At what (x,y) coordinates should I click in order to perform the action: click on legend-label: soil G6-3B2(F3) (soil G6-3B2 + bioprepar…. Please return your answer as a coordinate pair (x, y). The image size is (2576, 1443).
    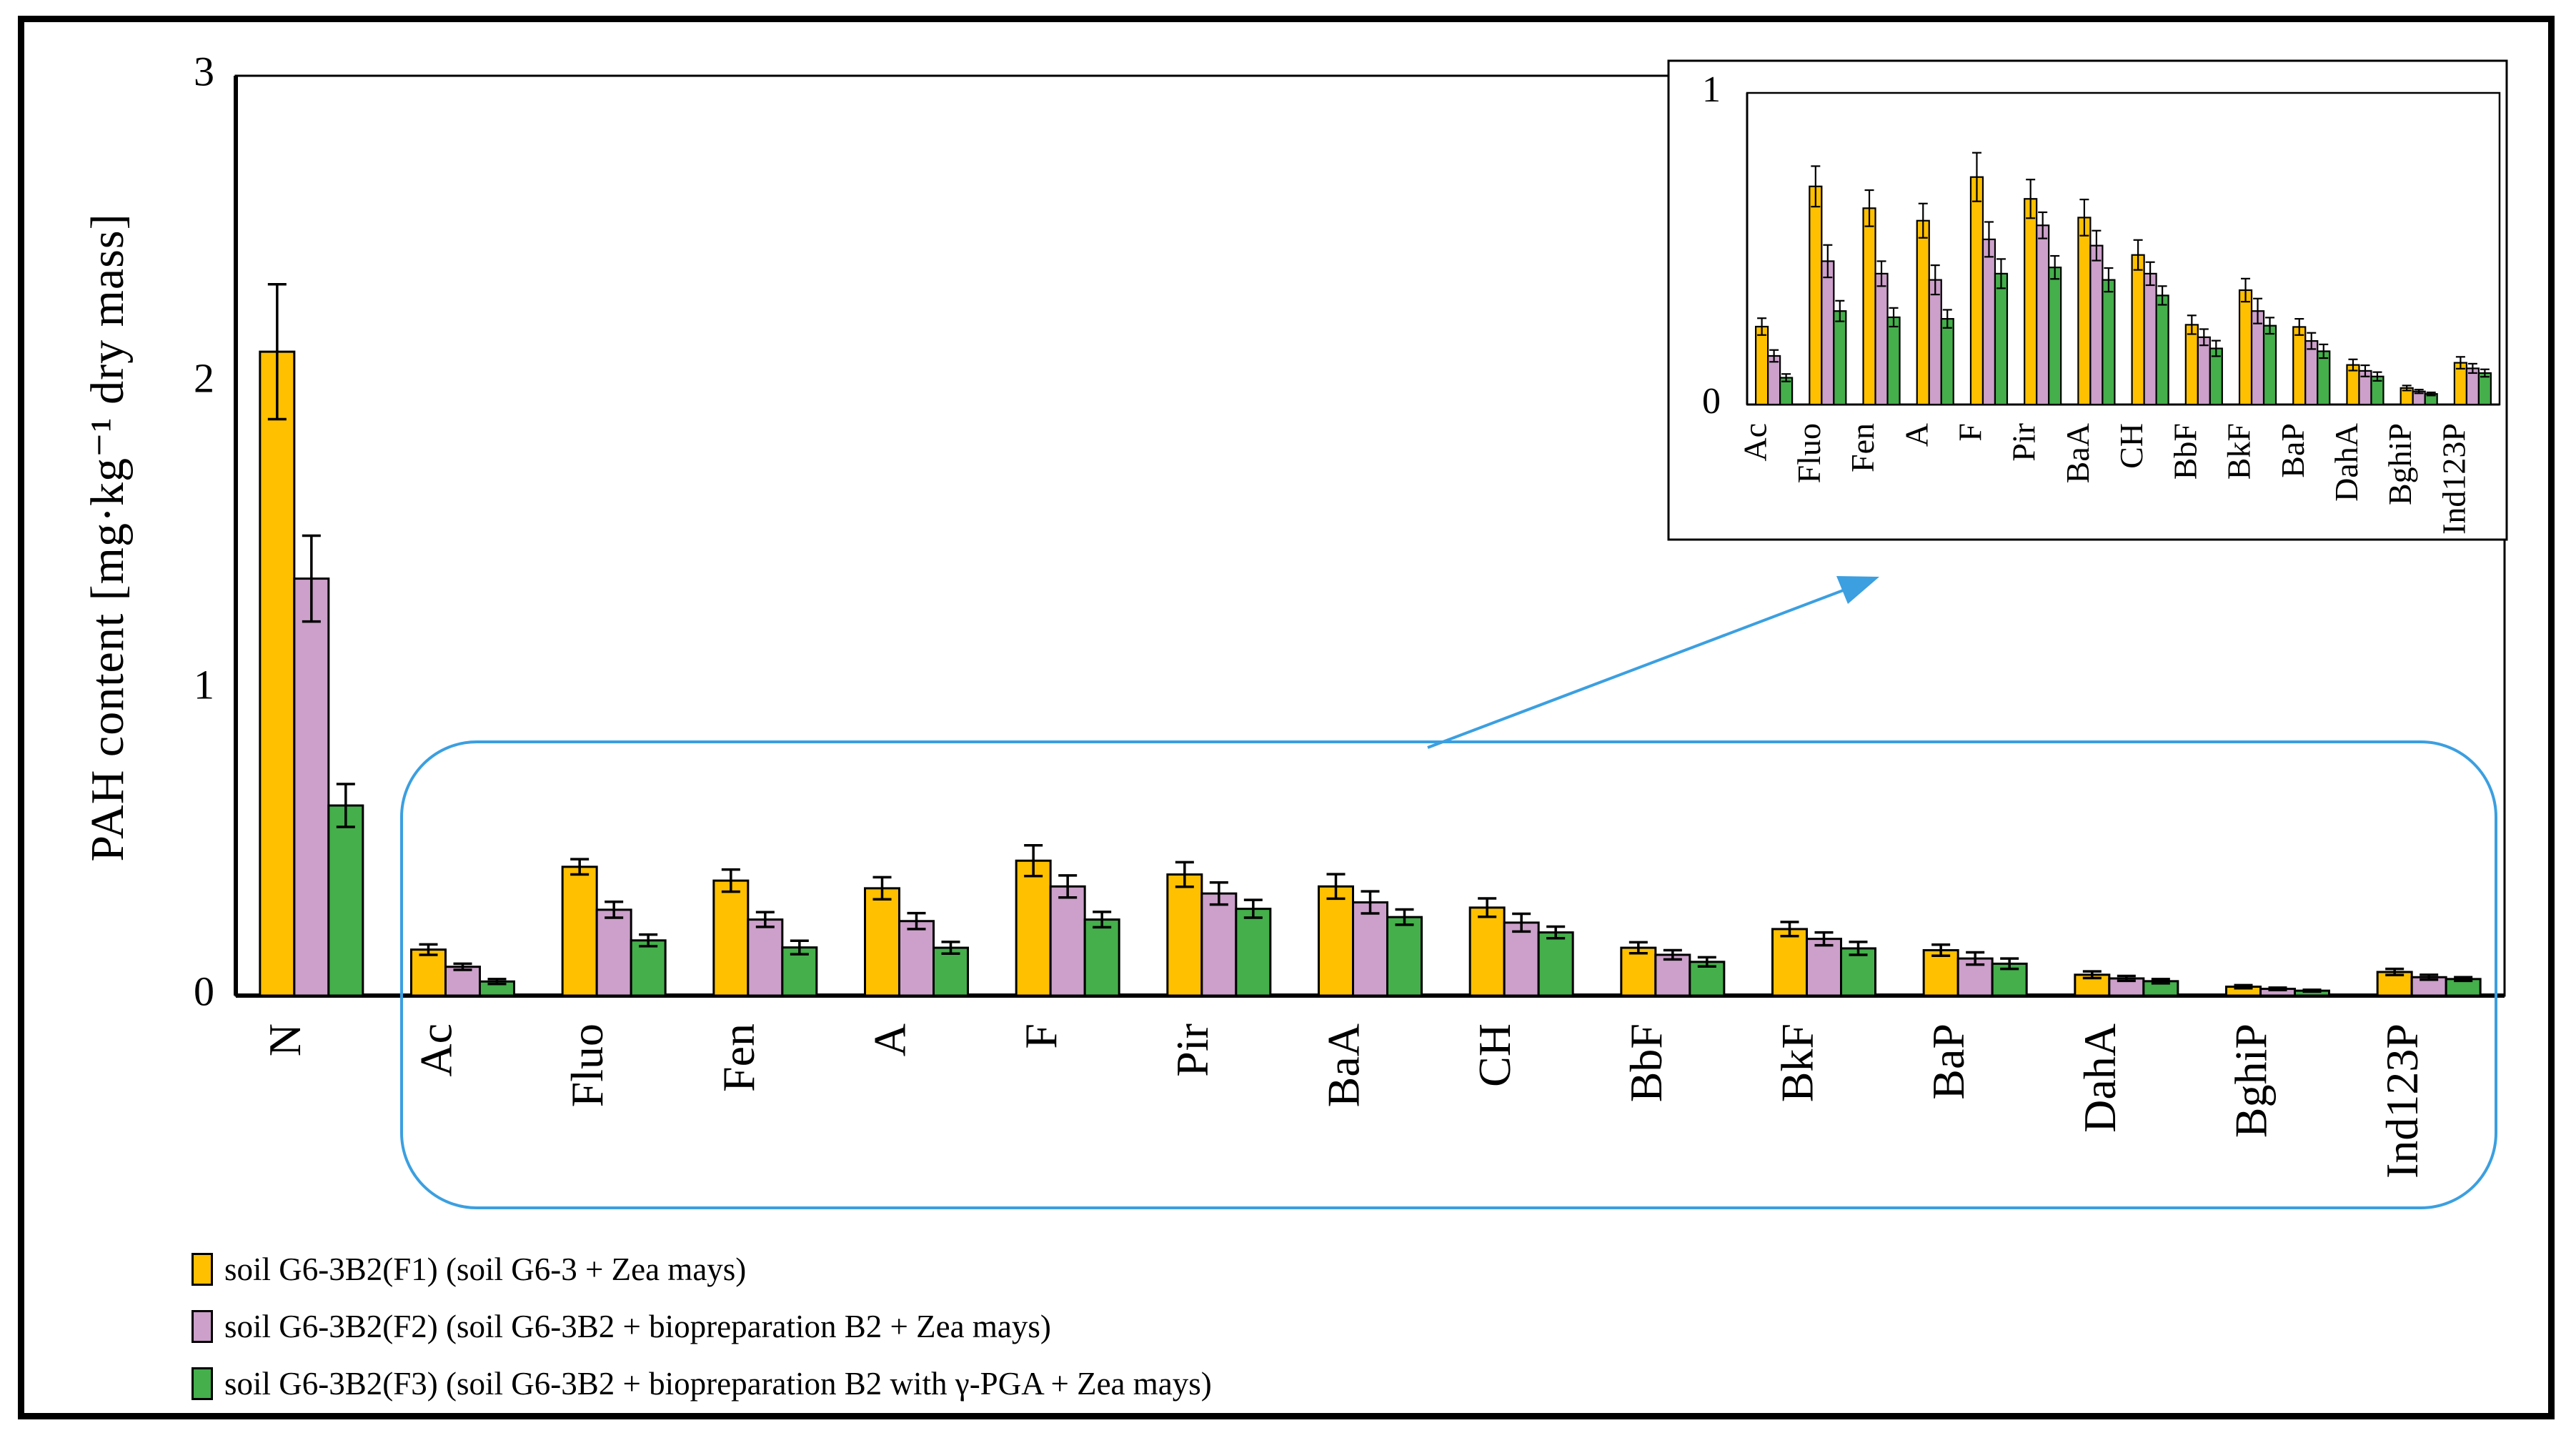
    Looking at the image, I should click on (718, 1384).